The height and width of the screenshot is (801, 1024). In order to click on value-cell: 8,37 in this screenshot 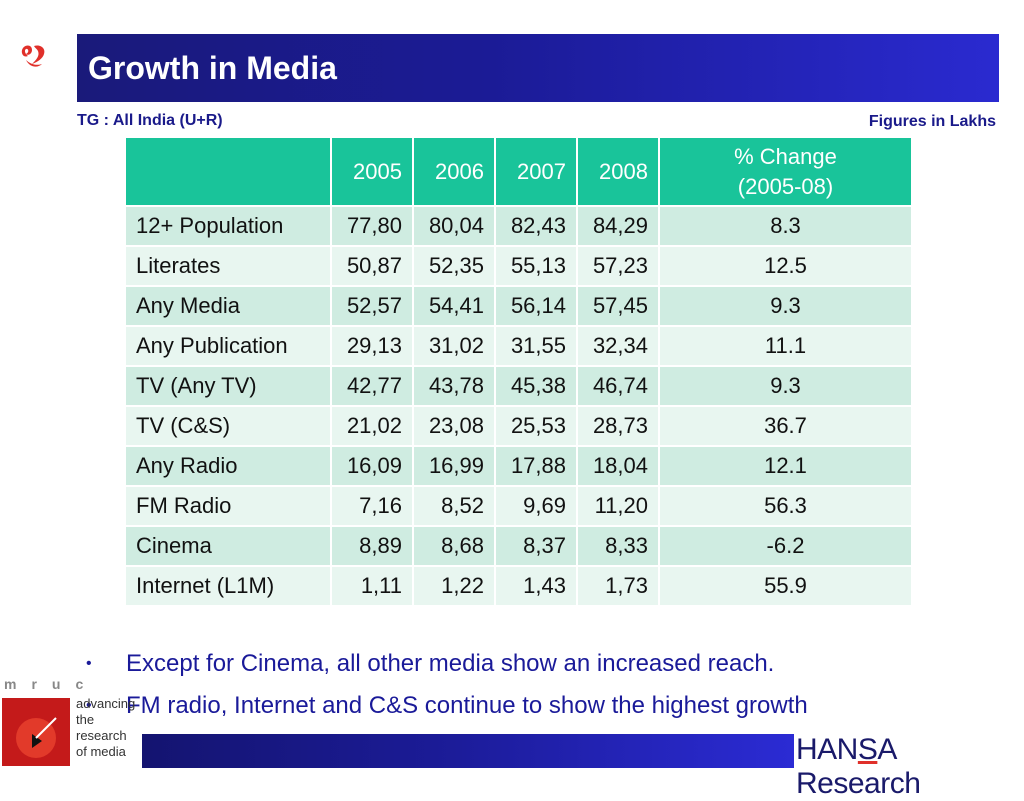, I will do `click(536, 546)`.